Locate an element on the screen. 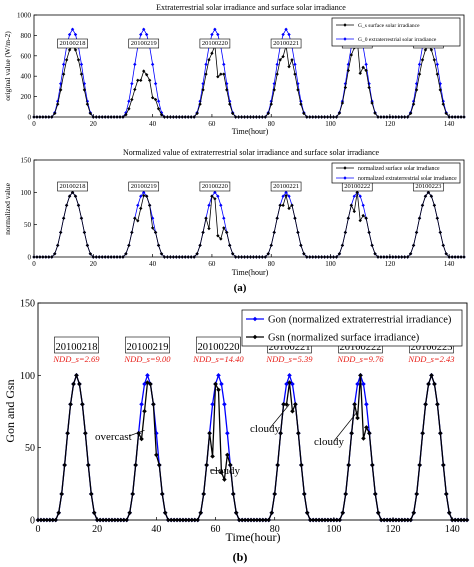 The image size is (474, 567). panel-label-a: (a) is located at coordinates (240, 288).